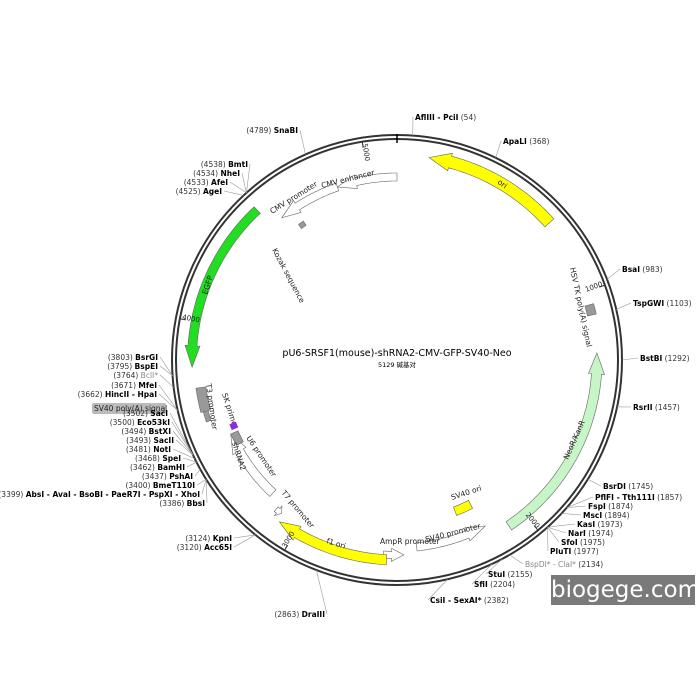 Image resolution: width=700 pixels, height=700 pixels. What do you see at coordinates (445, 117) in the screenshot?
I see `site-afliii-pcii: AflIII - PciI (54)` at bounding box center [445, 117].